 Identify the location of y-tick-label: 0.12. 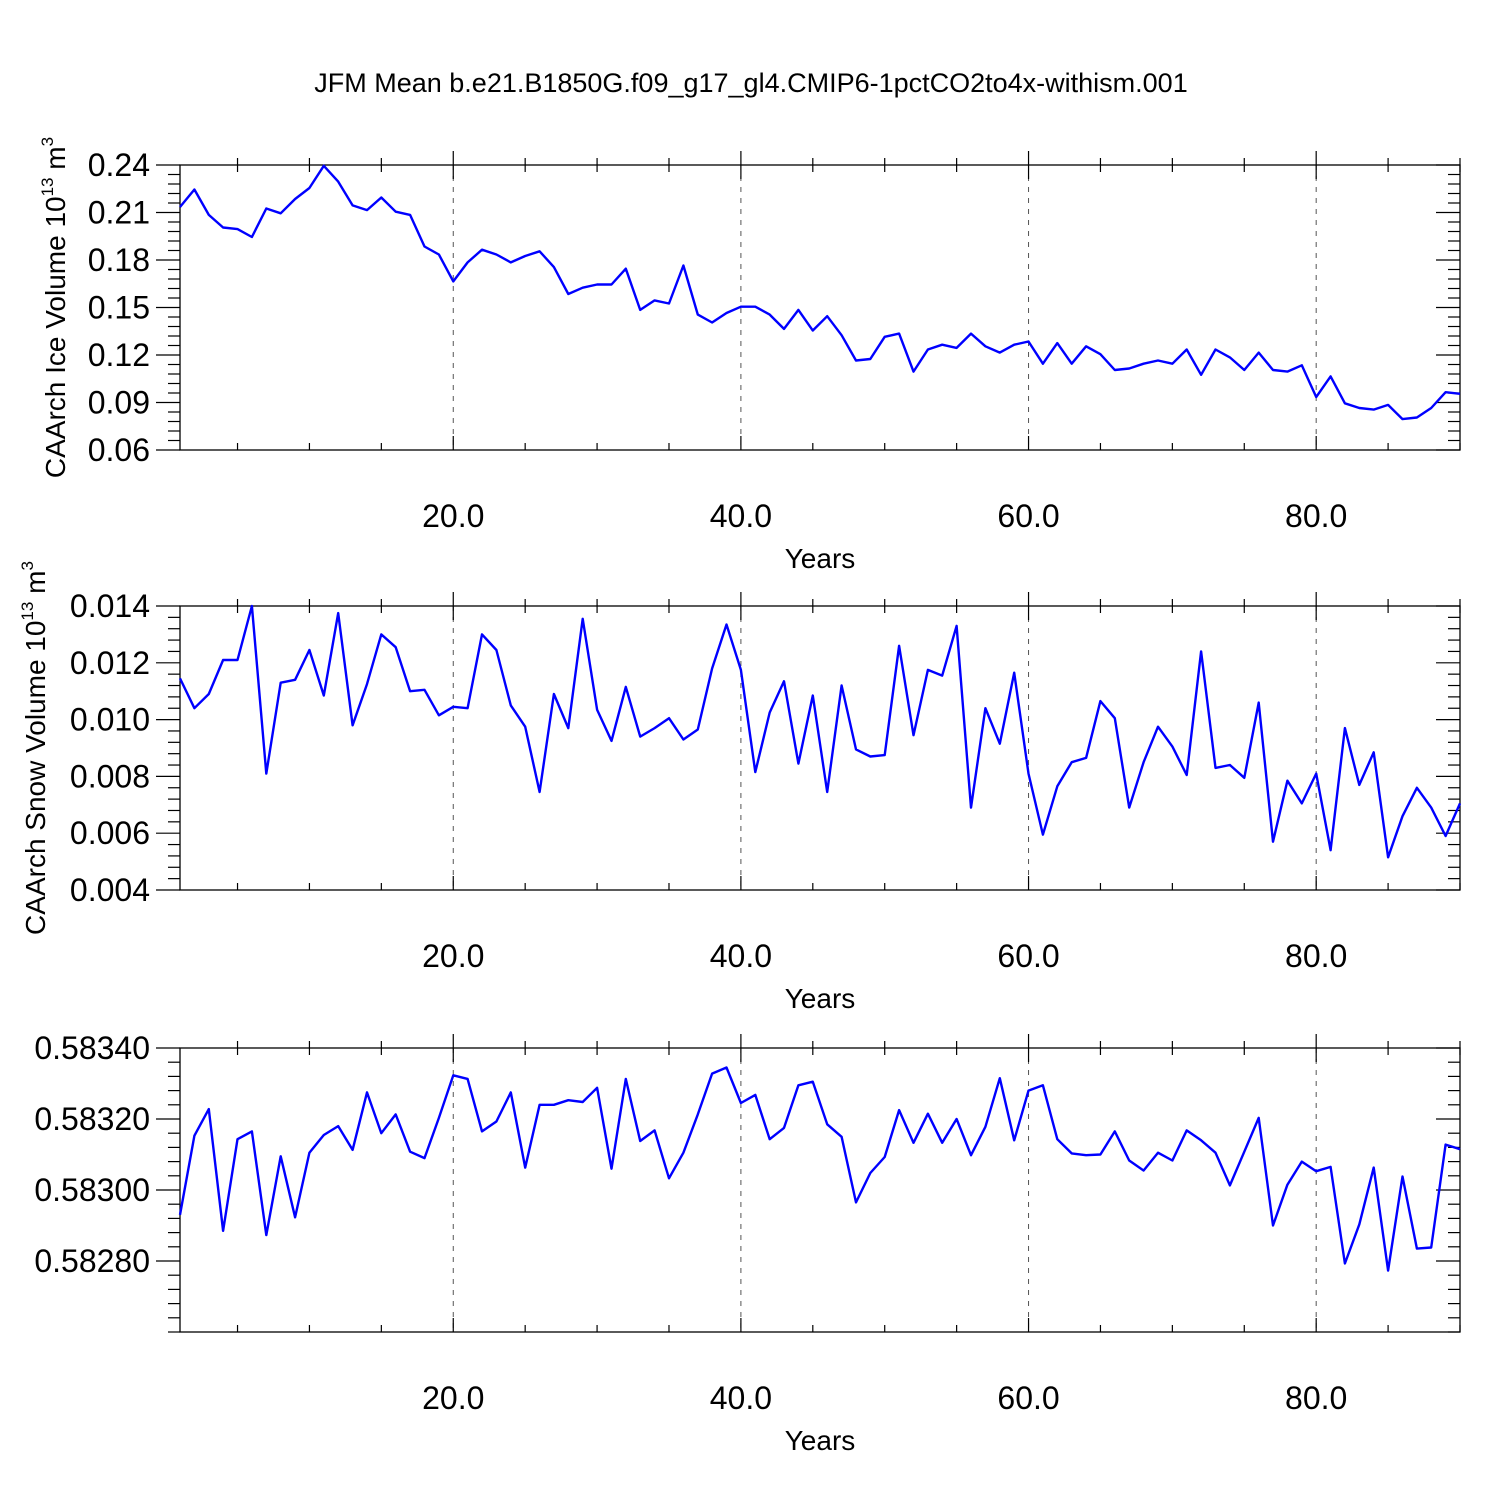
(119, 355).